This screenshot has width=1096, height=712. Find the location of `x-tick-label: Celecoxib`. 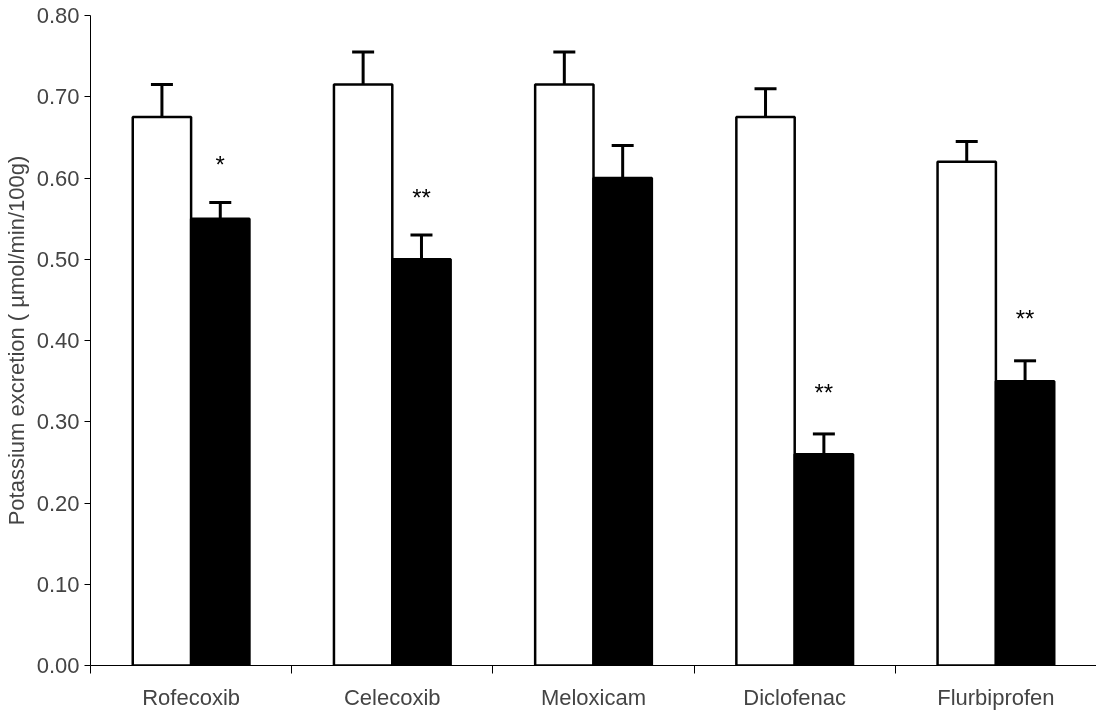

x-tick-label: Celecoxib is located at coordinates (392, 697).